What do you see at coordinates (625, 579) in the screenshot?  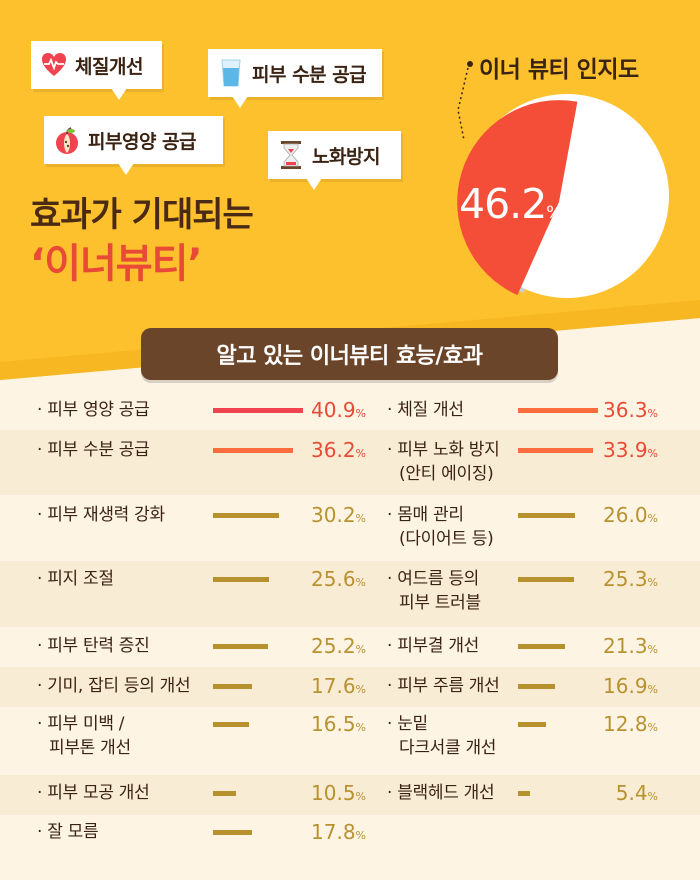 I see `bar-value-number: 25.3` at bounding box center [625, 579].